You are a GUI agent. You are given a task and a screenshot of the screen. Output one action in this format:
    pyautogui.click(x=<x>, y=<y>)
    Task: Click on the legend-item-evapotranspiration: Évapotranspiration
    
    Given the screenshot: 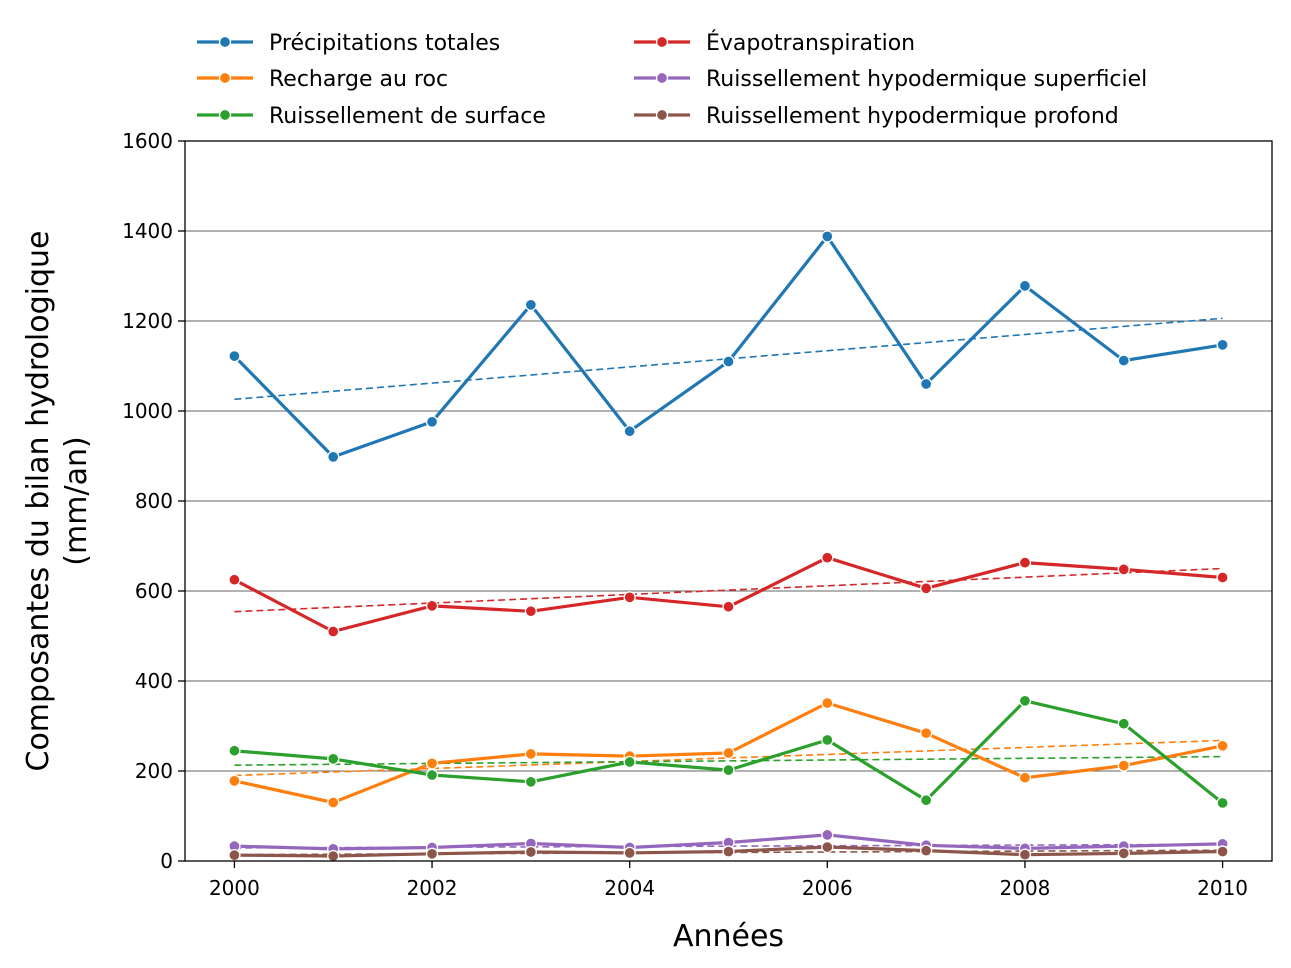 What is the action you would take?
    pyautogui.click(x=774, y=43)
    